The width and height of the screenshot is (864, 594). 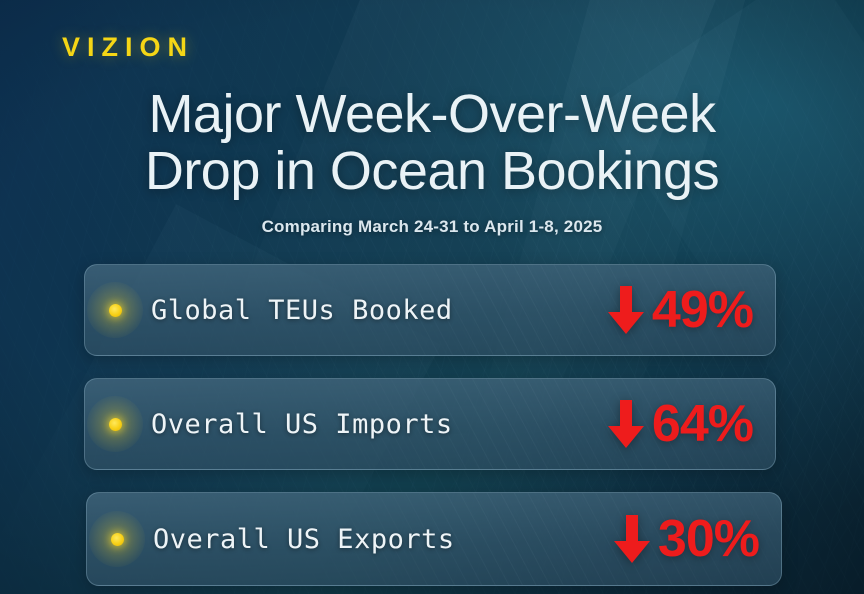 I want to click on stat-card: Global TEUs Booked 49%, so click(x=430, y=310).